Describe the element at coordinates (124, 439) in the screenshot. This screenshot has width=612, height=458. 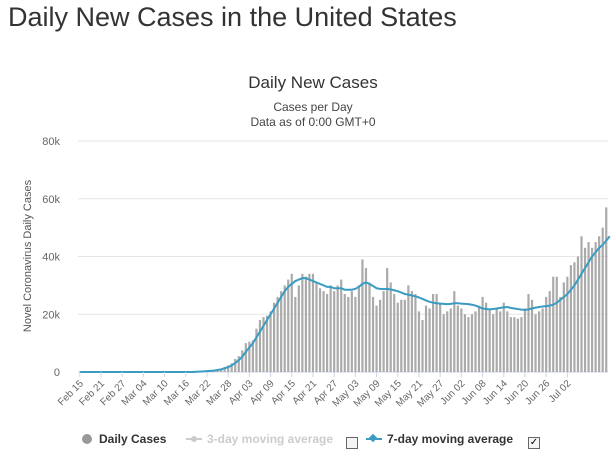
I see `legend-daily-cases: Daily Cases` at that location.